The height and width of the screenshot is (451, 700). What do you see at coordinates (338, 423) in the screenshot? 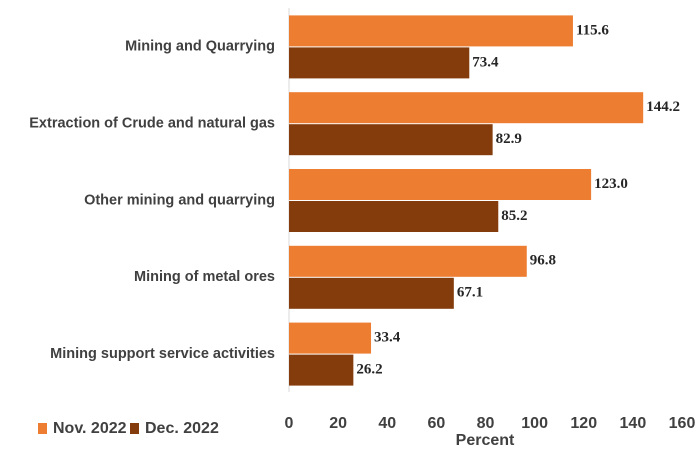
I see `x-tick-label: 20` at bounding box center [338, 423].